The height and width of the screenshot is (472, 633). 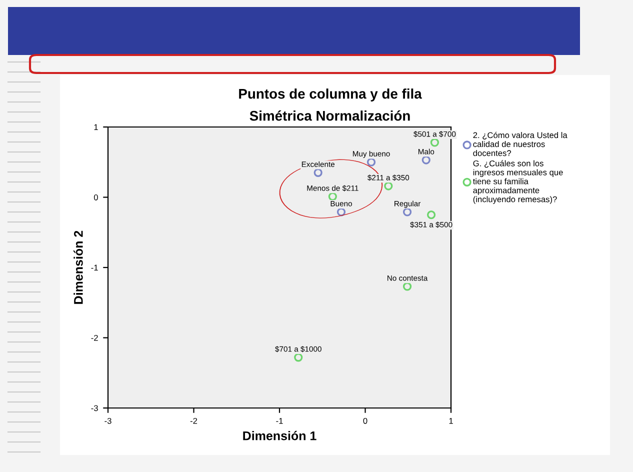 I want to click on chart-subtitle: Simétrica Normalización, so click(x=330, y=115).